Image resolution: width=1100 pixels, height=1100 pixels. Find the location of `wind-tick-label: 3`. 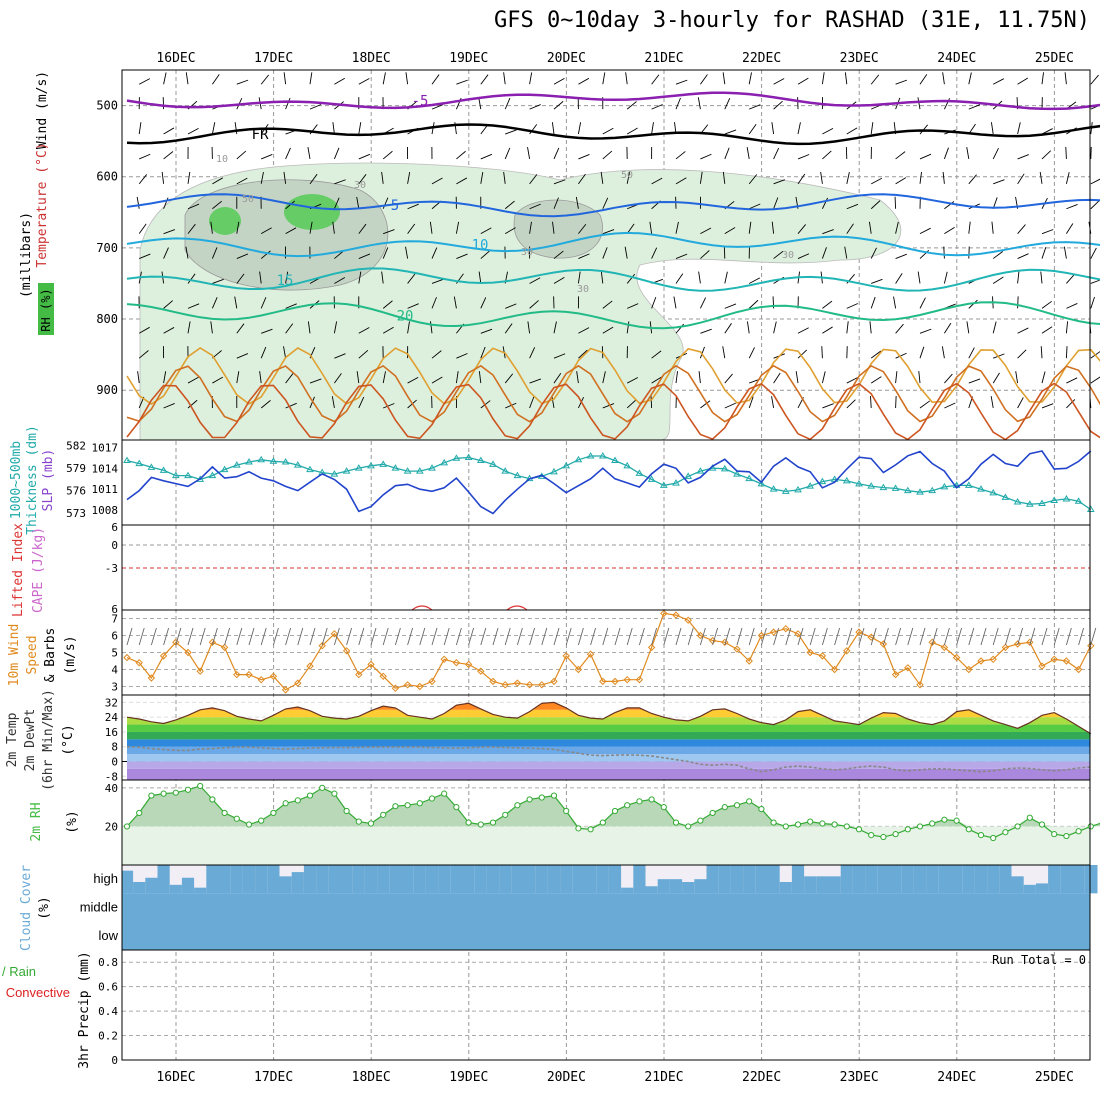

wind-tick-label: 3 is located at coordinates (114, 687).